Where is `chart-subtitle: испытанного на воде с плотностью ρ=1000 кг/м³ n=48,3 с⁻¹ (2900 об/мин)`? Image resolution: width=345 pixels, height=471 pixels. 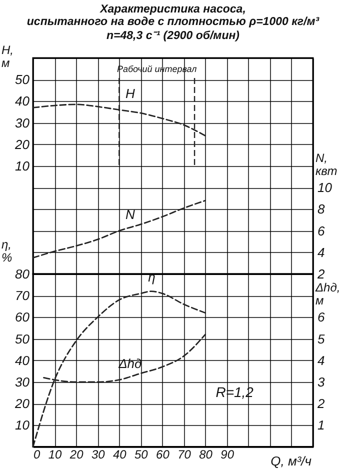
chart-subtitle: испытанного на воде с плотностью ρ=1000 кг/м³ n=48,3 с⁻¹ (2900 об/мин) is located at coordinates (173, 29).